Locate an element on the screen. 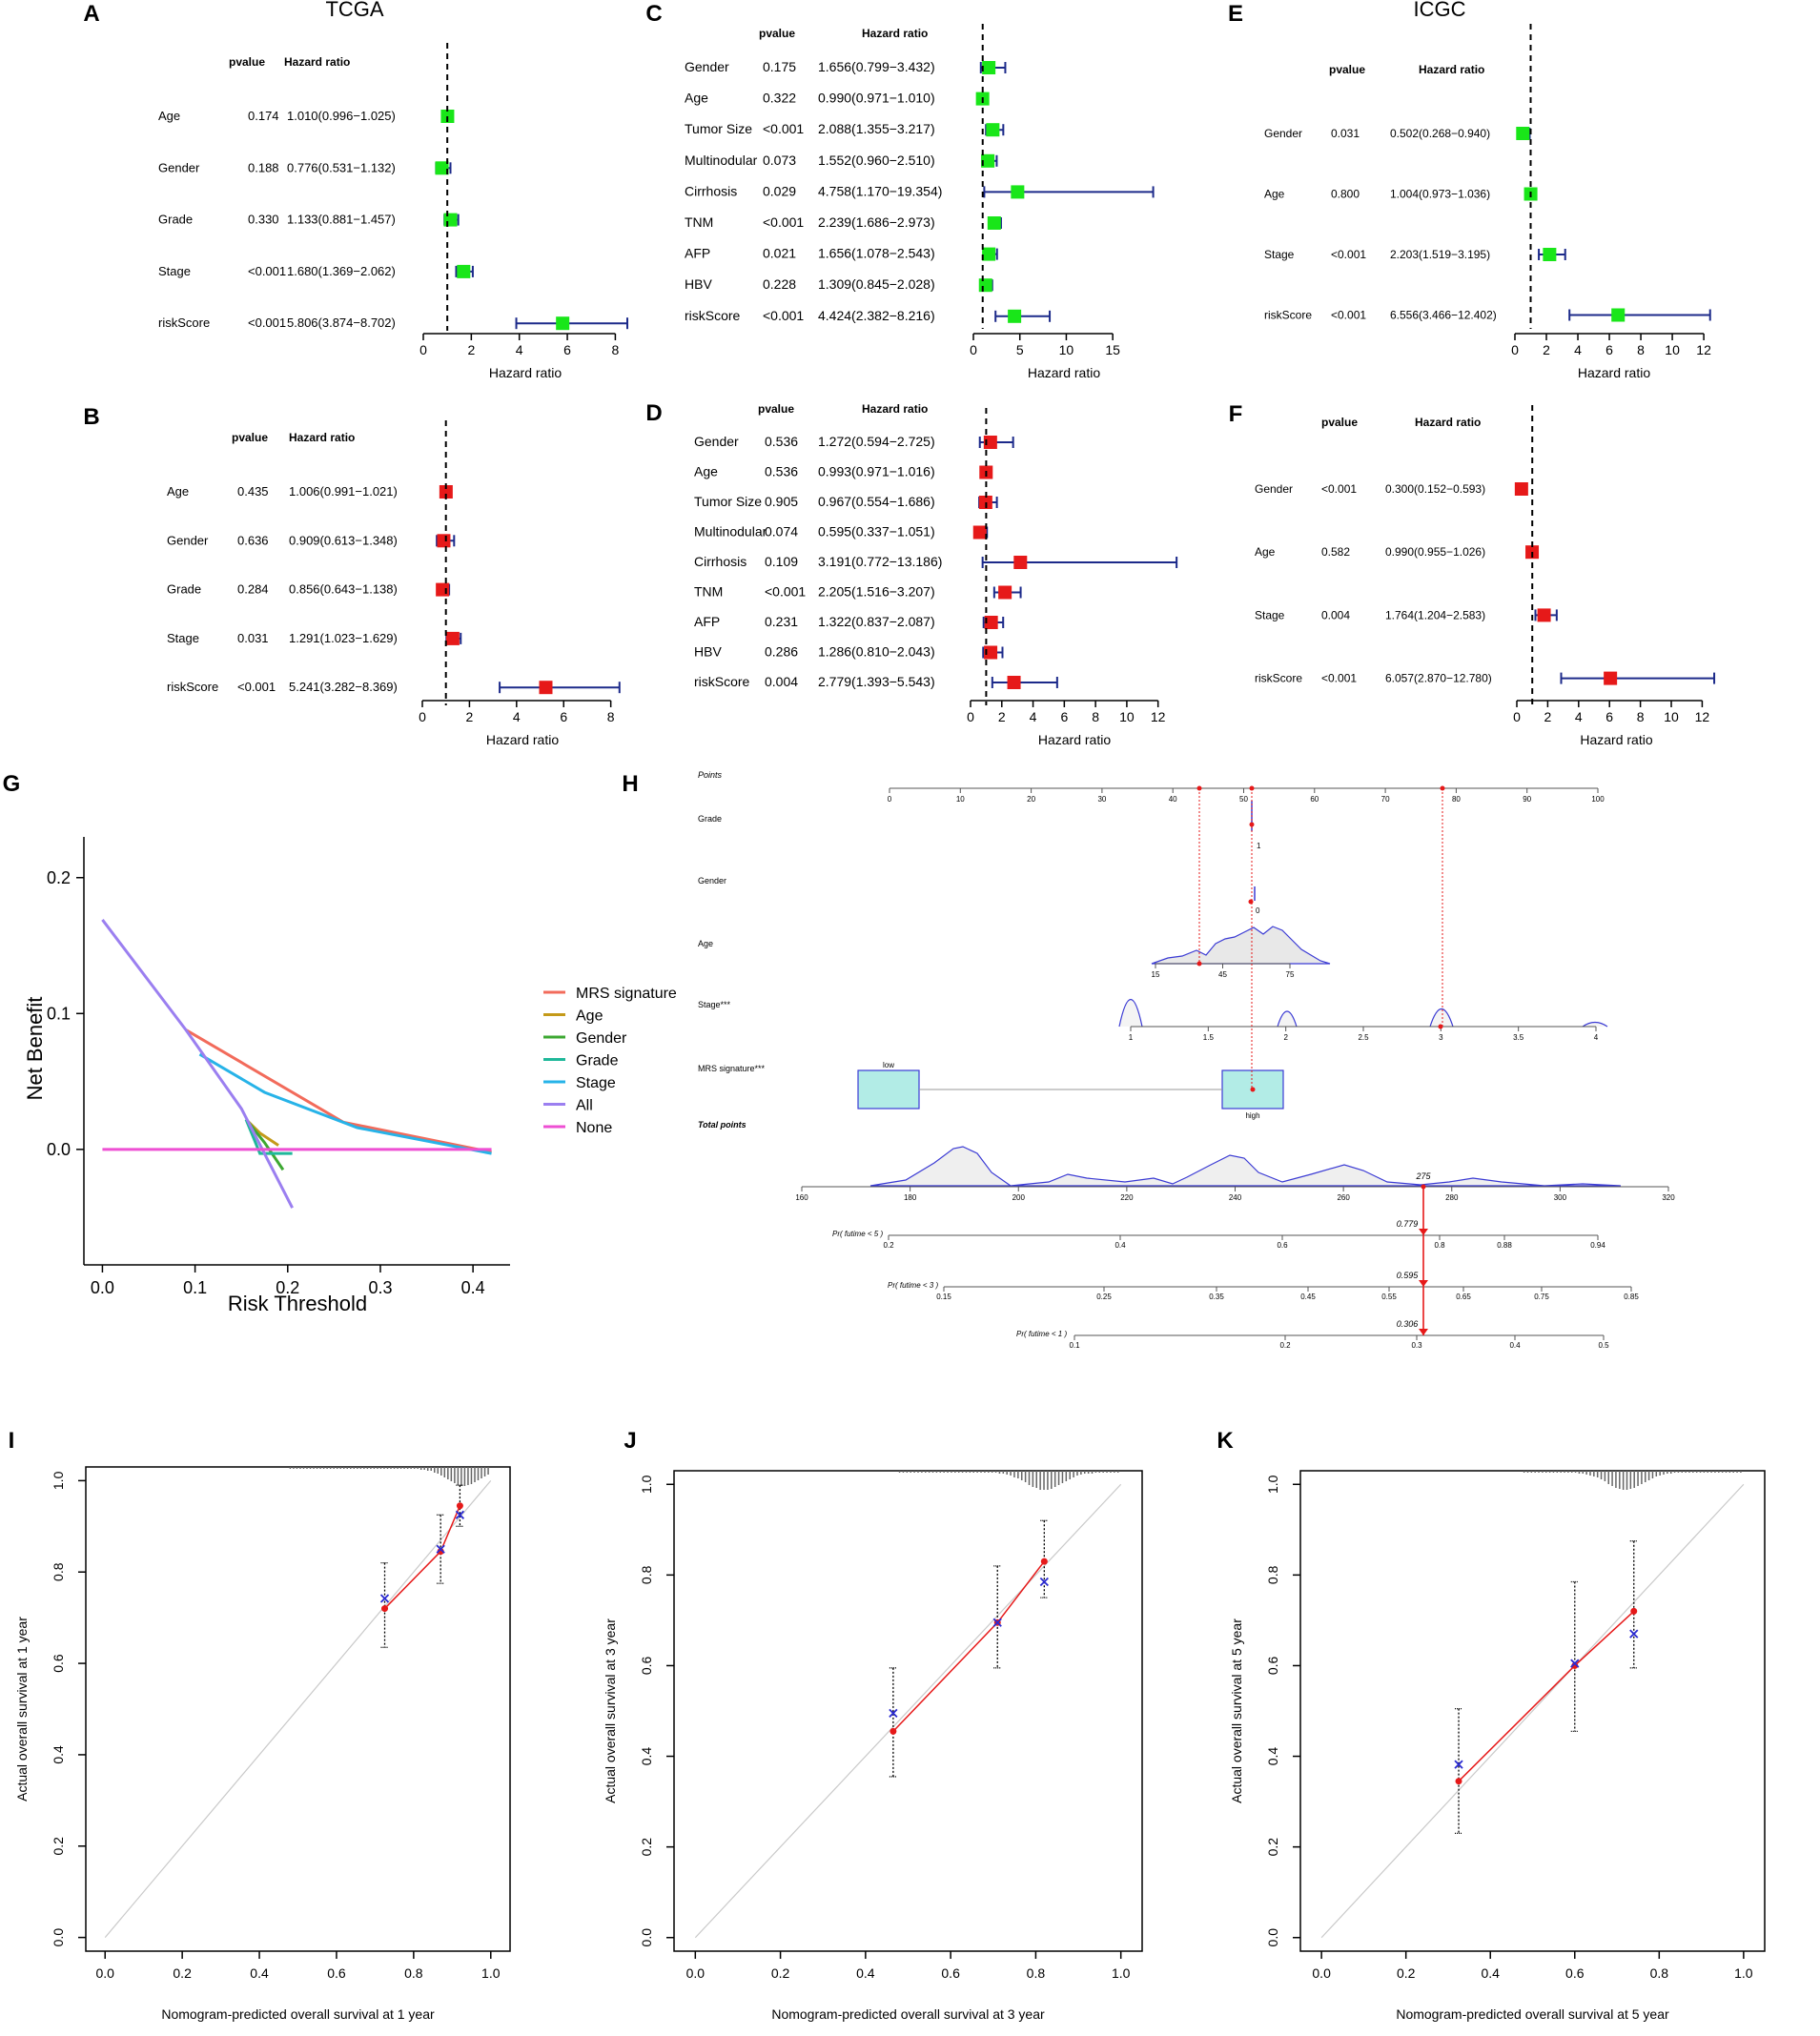  stage-tick-label: 3 is located at coordinates (1441, 1037).